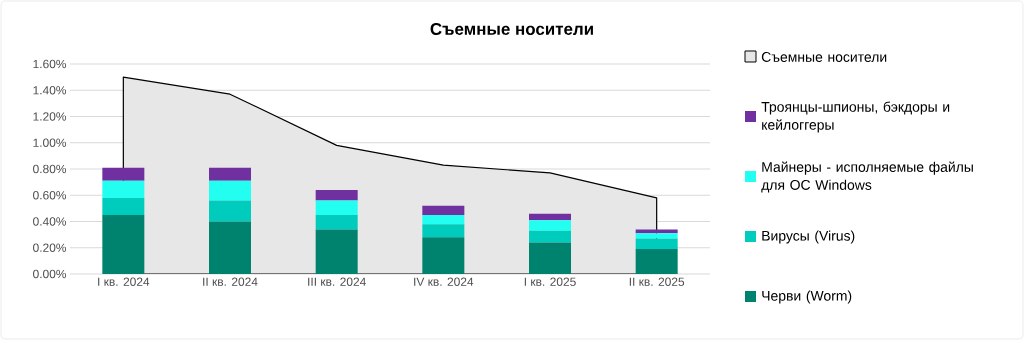 This screenshot has height=340, width=1024. Describe the element at coordinates (50, 247) in the screenshot. I see `y-tick-label: 0.20%` at that location.